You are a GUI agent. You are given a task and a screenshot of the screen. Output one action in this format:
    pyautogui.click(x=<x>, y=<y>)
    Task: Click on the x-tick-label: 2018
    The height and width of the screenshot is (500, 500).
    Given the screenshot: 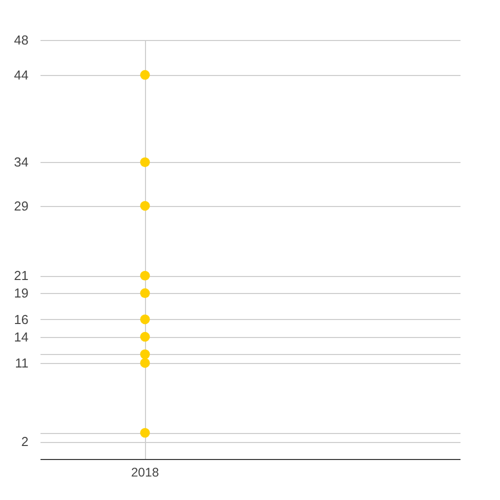 What is the action you would take?
    pyautogui.click(x=145, y=473)
    